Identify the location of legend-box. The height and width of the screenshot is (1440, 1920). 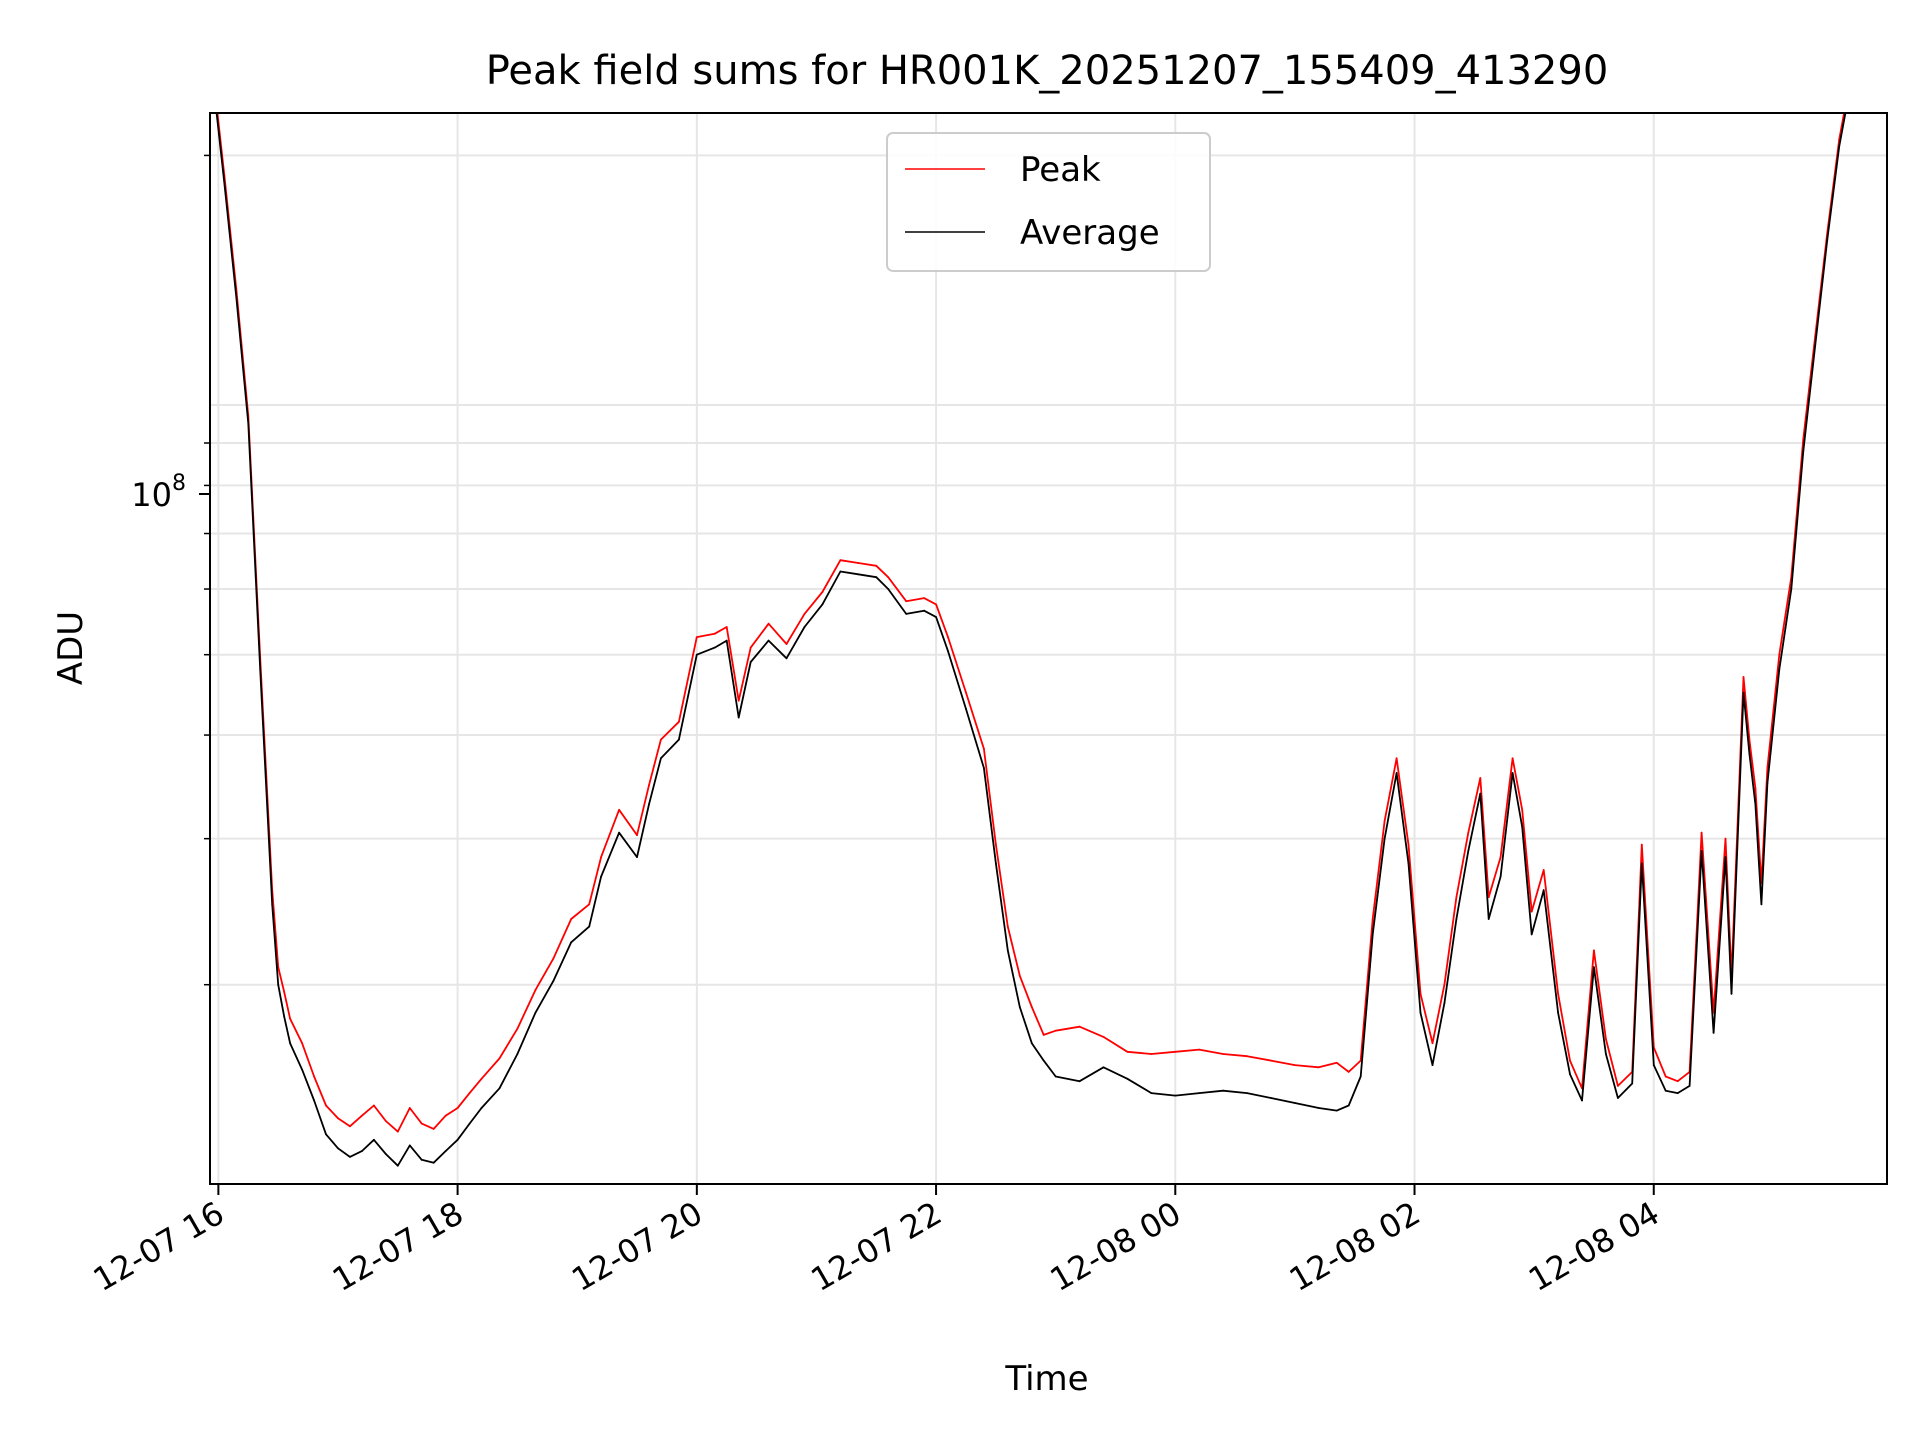
(1048, 202).